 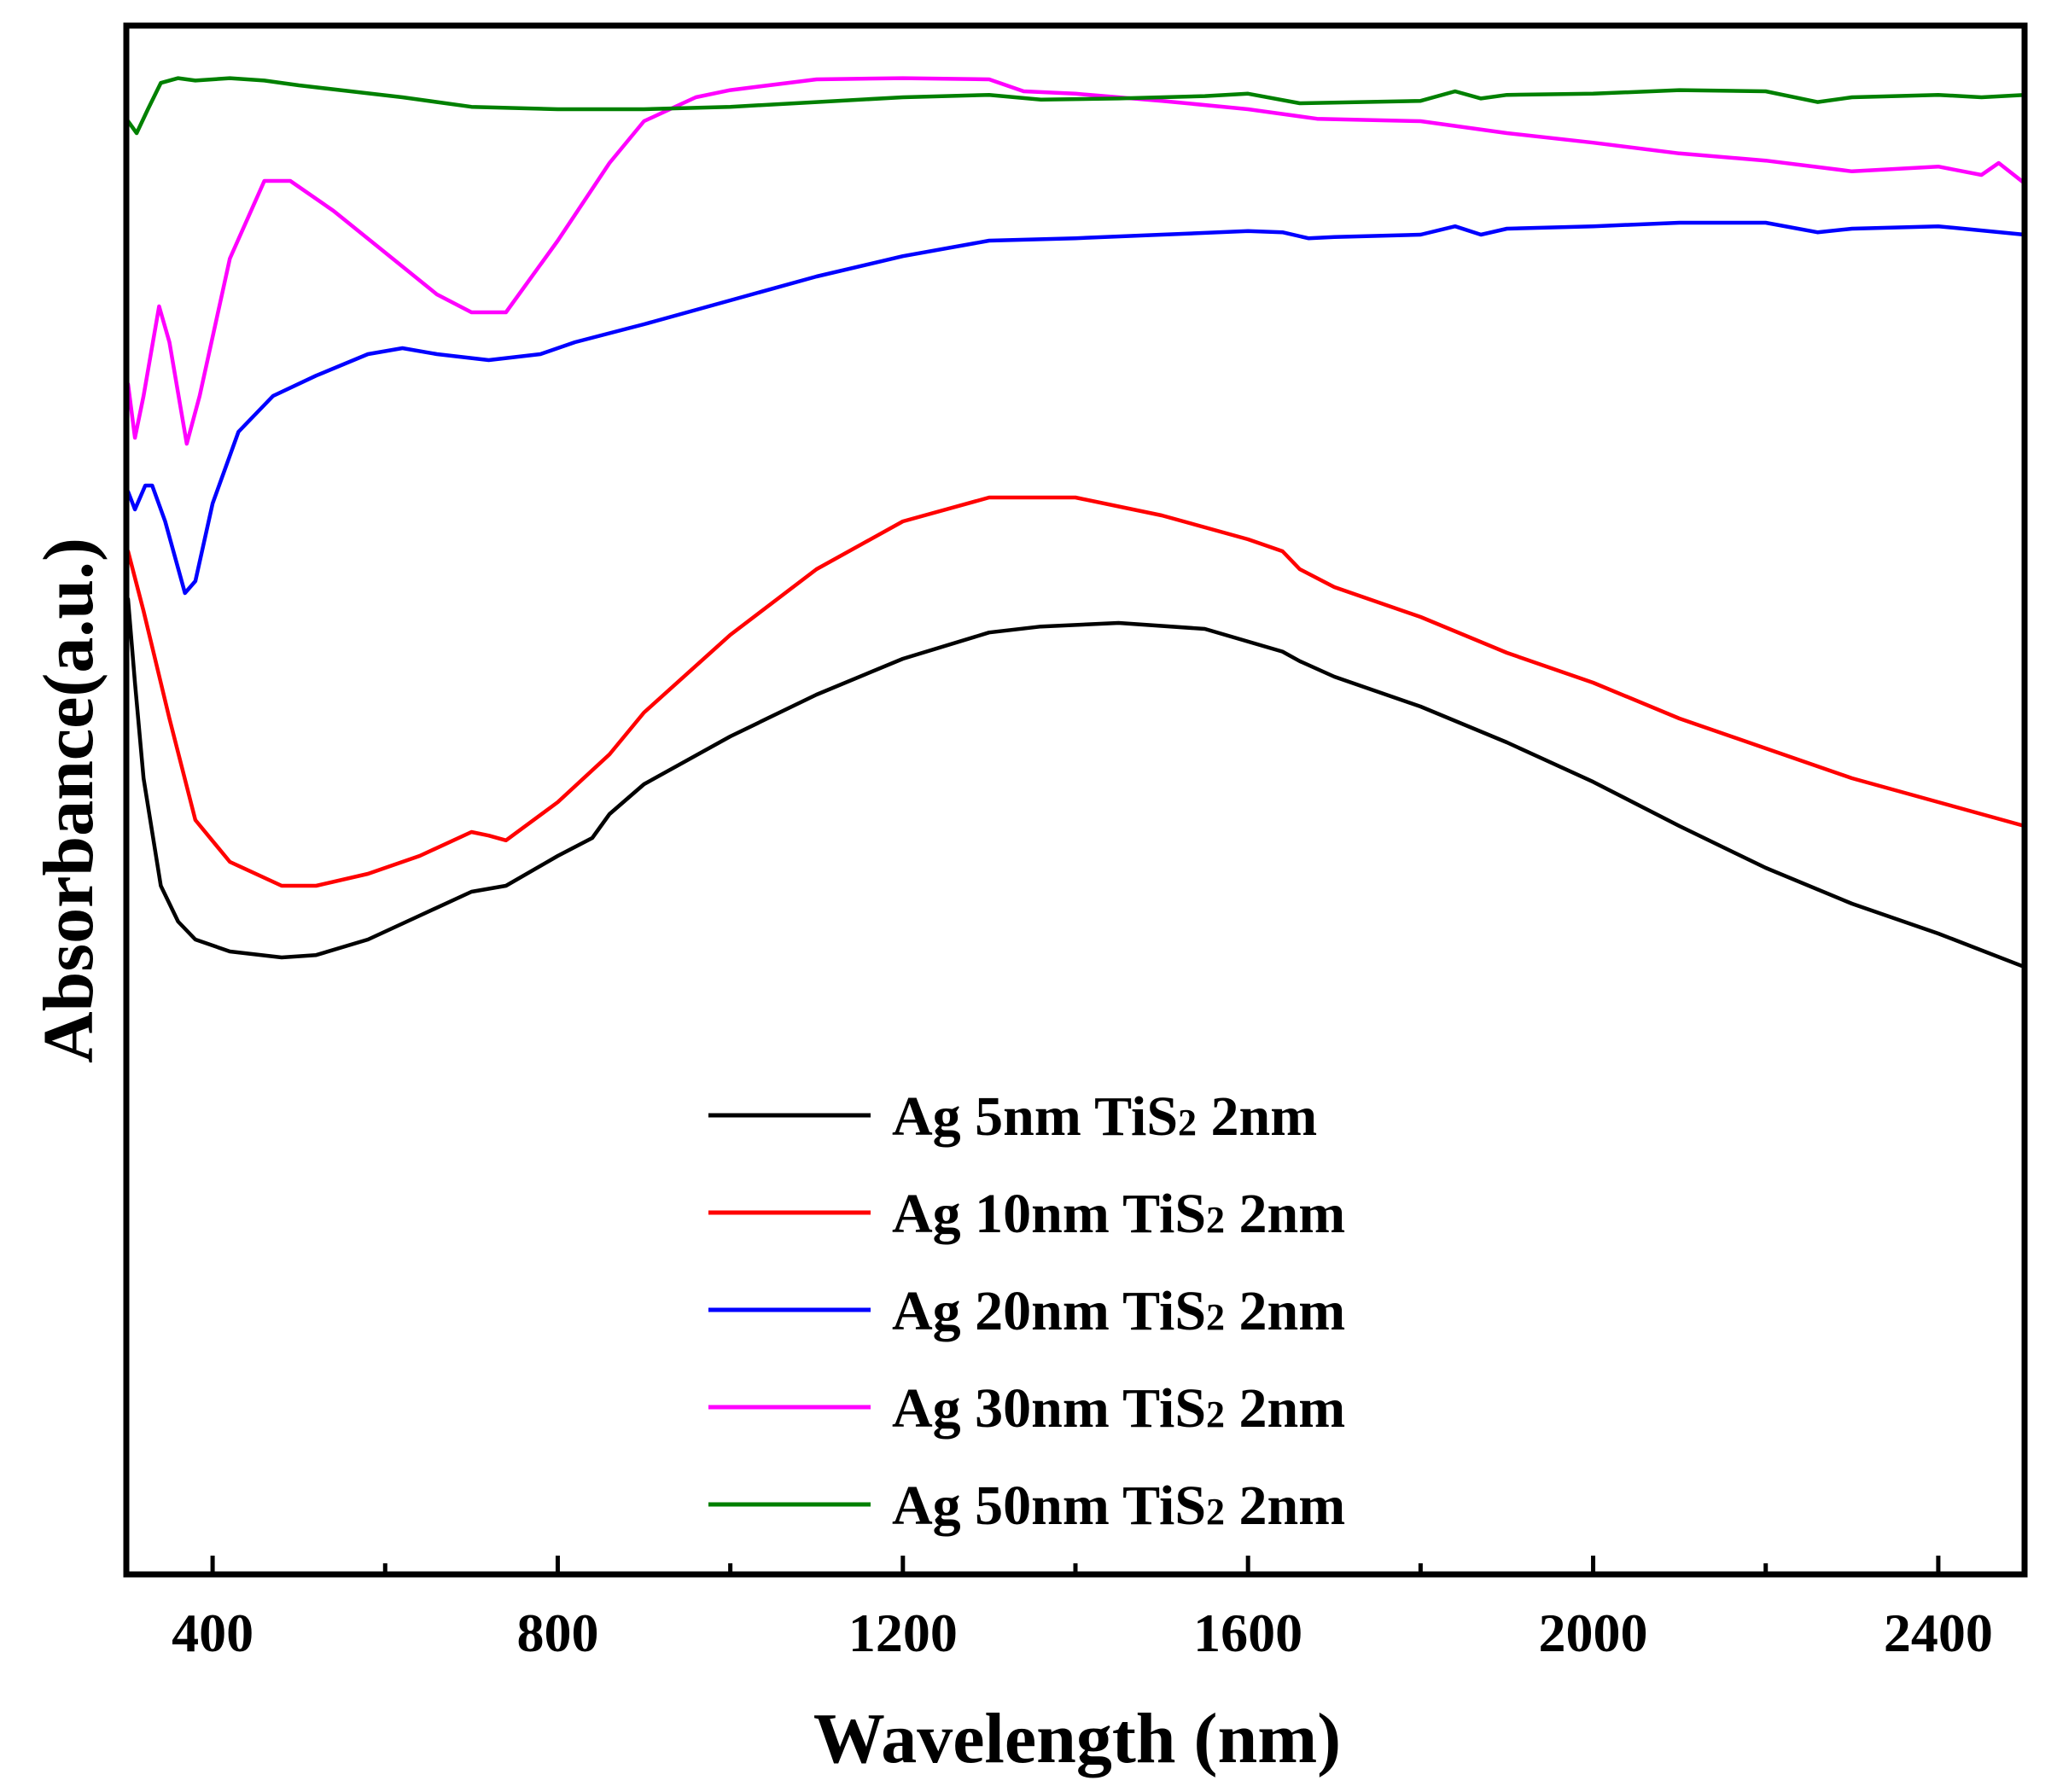 What do you see at coordinates (1938, 1633) in the screenshot?
I see `x-tick-label-5: 2400` at bounding box center [1938, 1633].